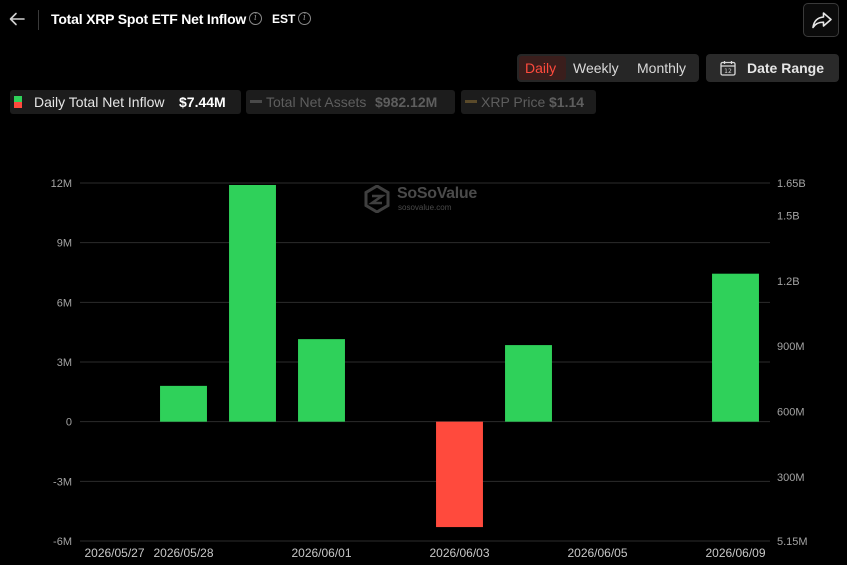 The width and height of the screenshot is (847, 565). What do you see at coordinates (252, 303) in the screenshot?
I see `bar-2026/05/29` at bounding box center [252, 303].